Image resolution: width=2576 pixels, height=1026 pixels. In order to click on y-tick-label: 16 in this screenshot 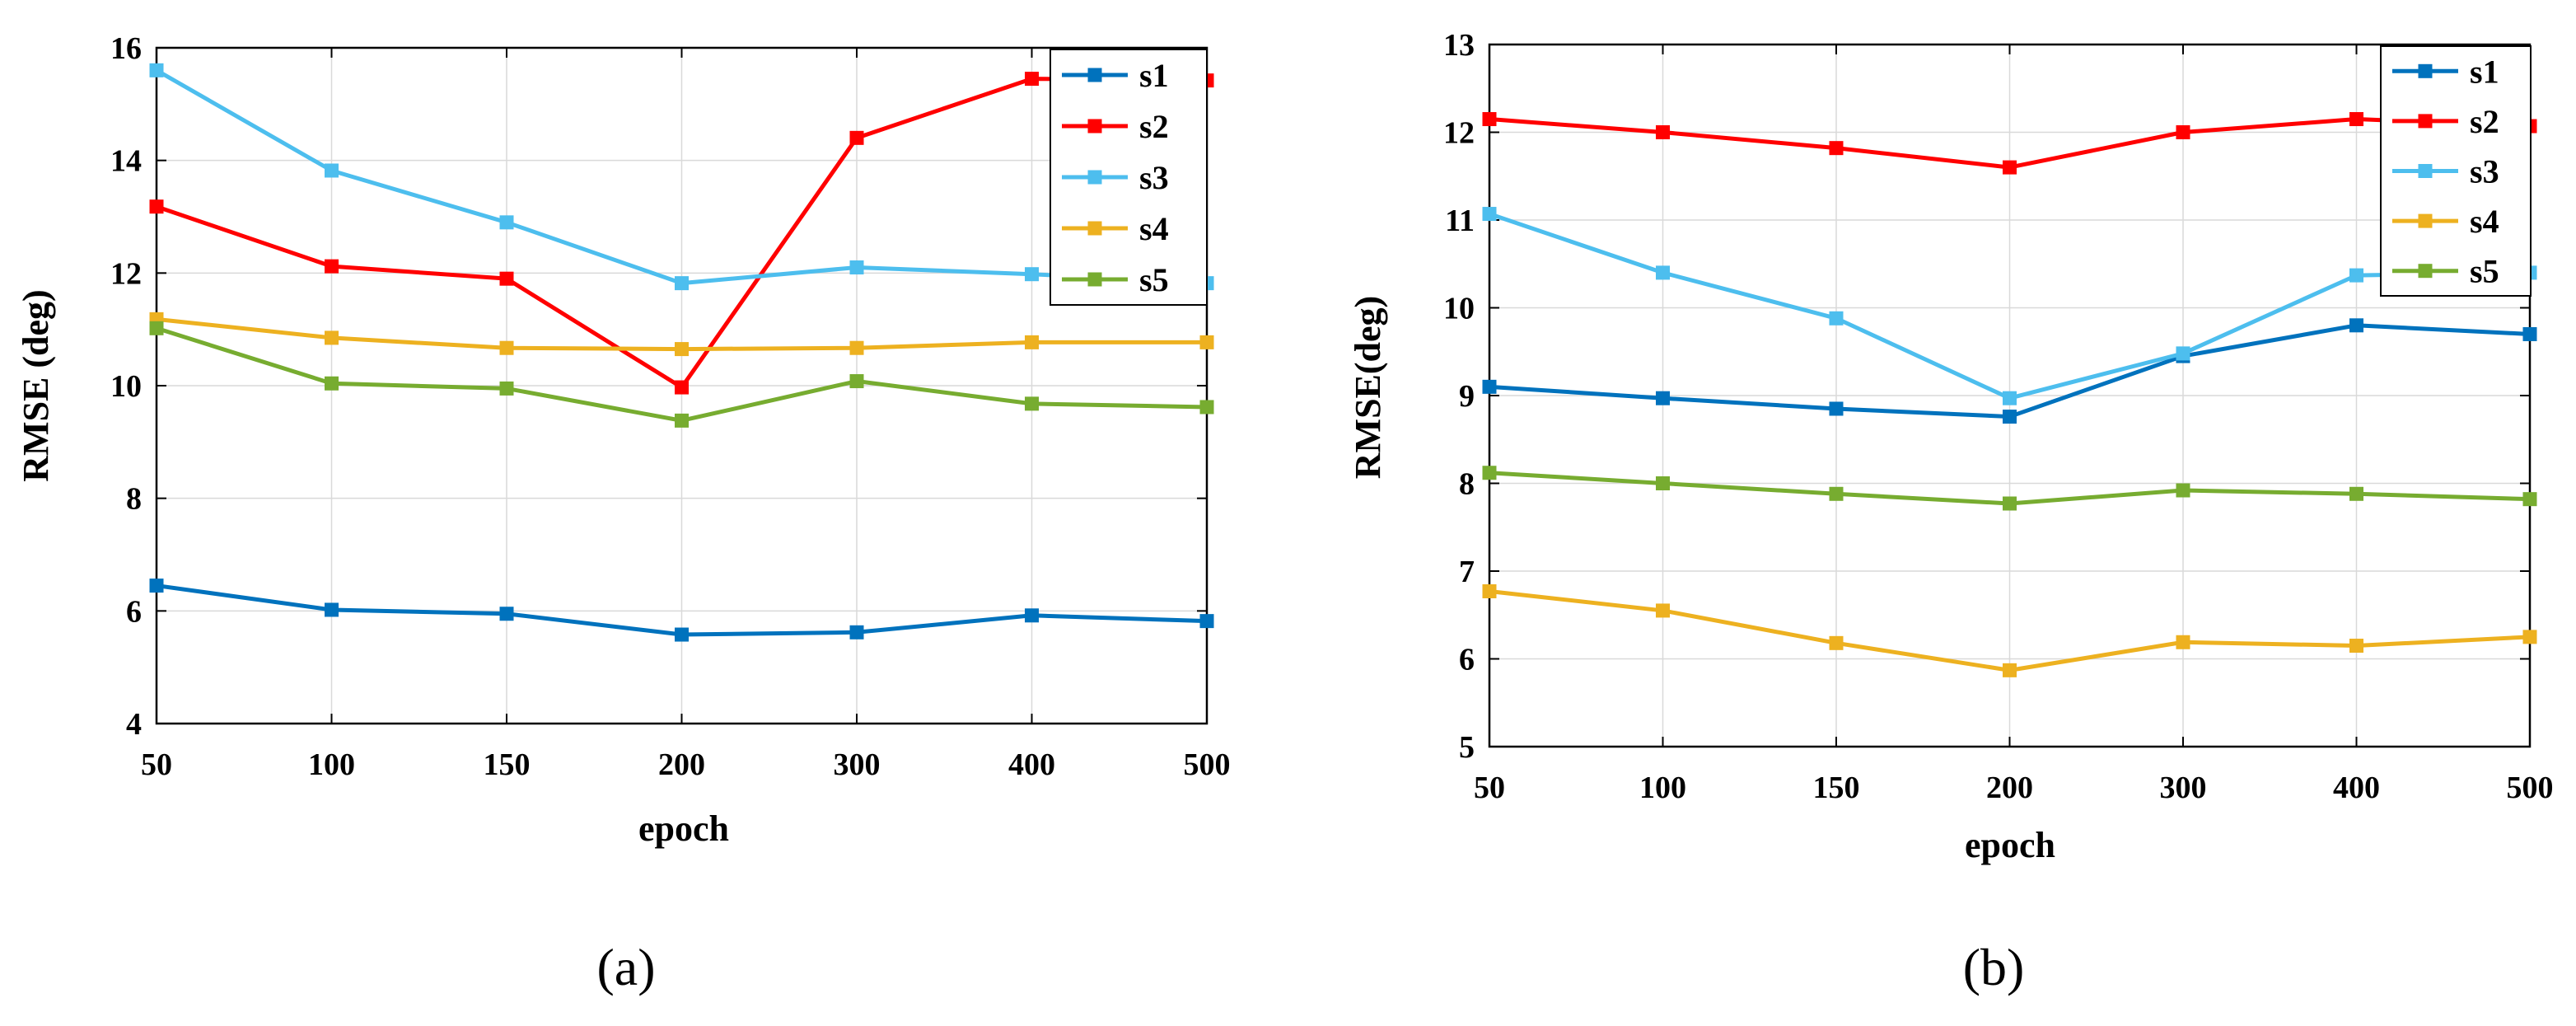, I will do `click(126, 48)`.